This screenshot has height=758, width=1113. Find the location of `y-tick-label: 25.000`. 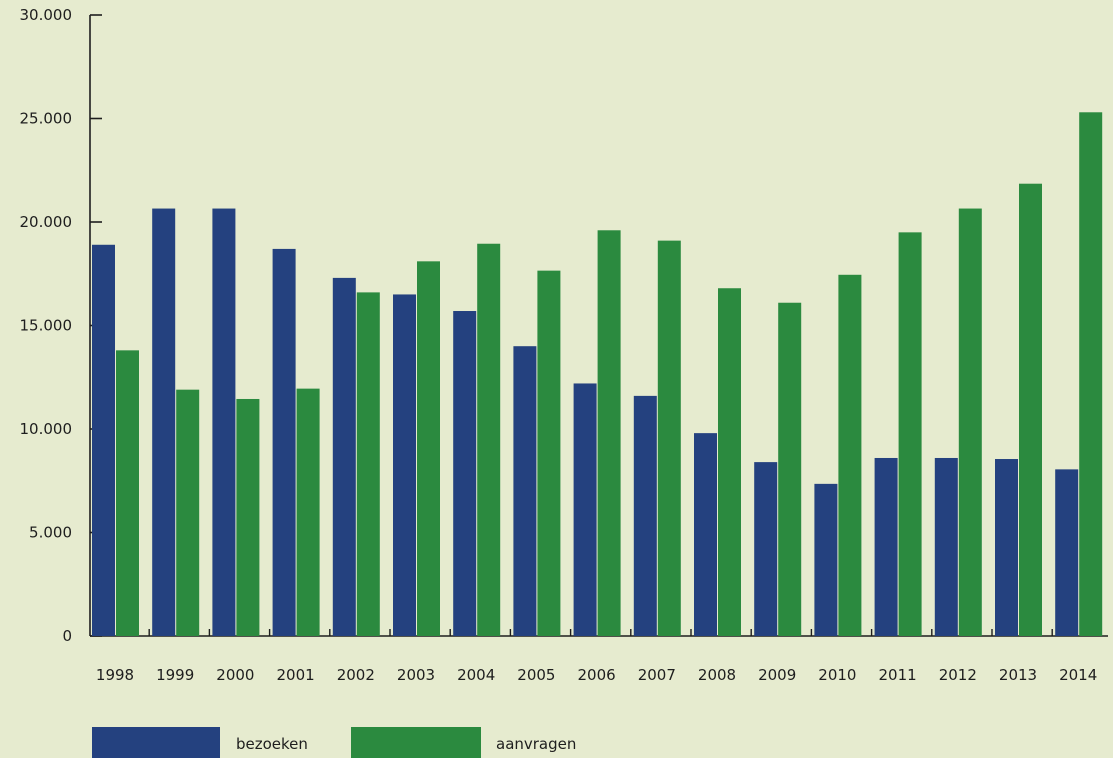

y-tick-label: 25.000 is located at coordinates (46, 119).